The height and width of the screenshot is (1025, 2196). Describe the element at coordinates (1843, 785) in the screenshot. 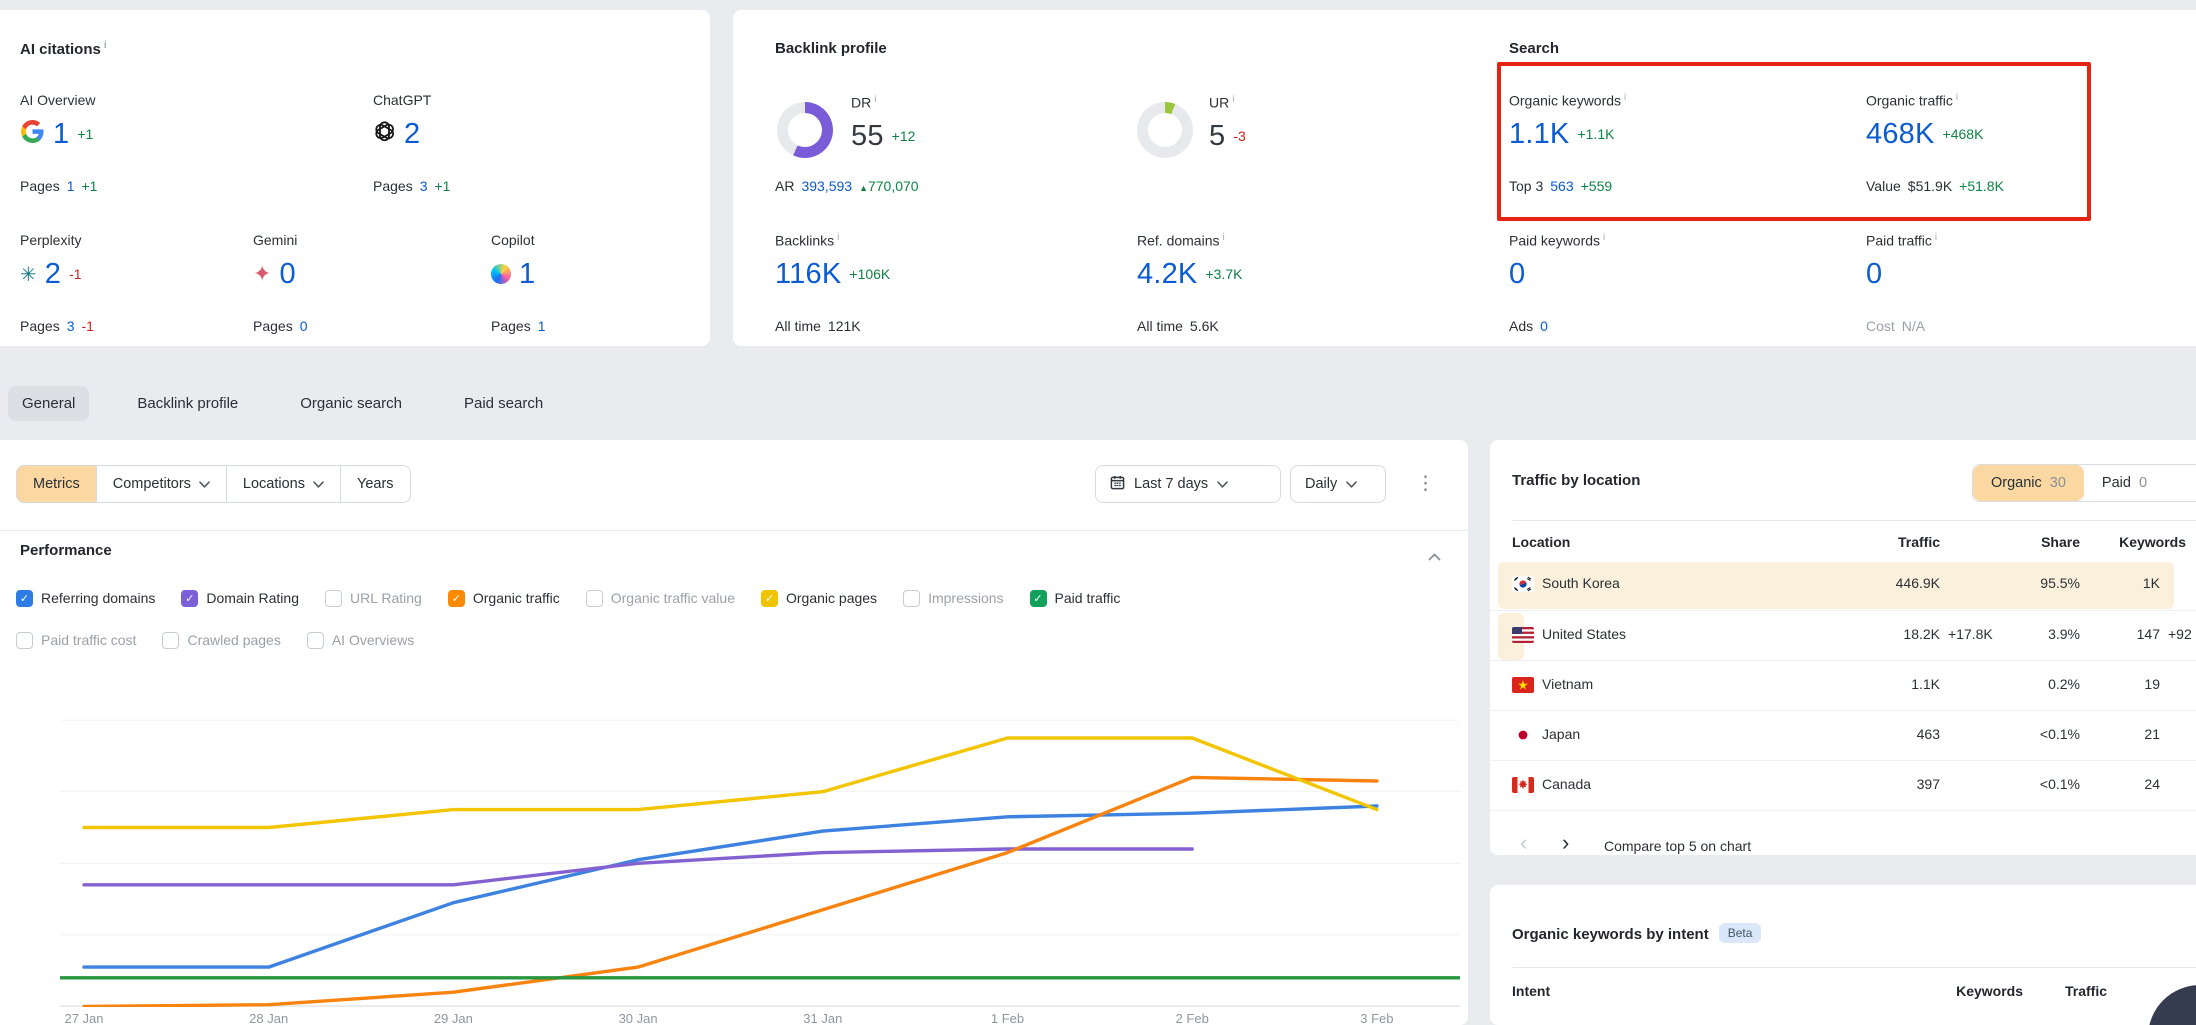

I see `location-row-canada: Canada 397 <0.1% 24` at that location.